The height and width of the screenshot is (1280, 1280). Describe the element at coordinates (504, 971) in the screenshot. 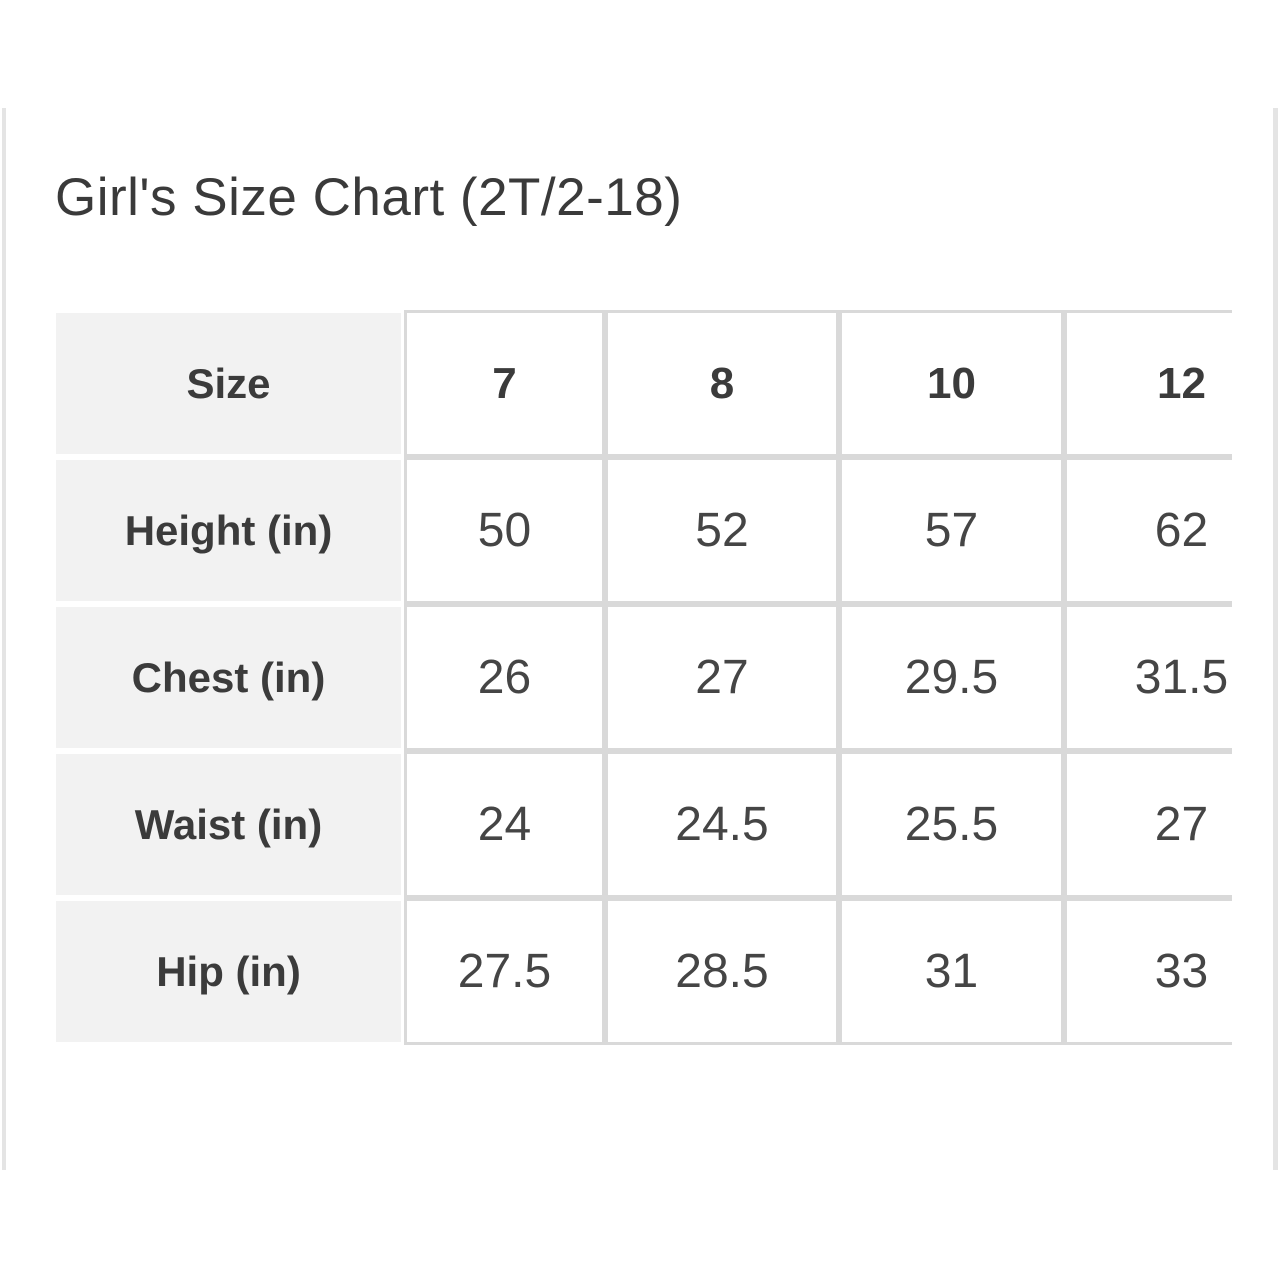

I see `size-value-cell: 27.5` at that location.